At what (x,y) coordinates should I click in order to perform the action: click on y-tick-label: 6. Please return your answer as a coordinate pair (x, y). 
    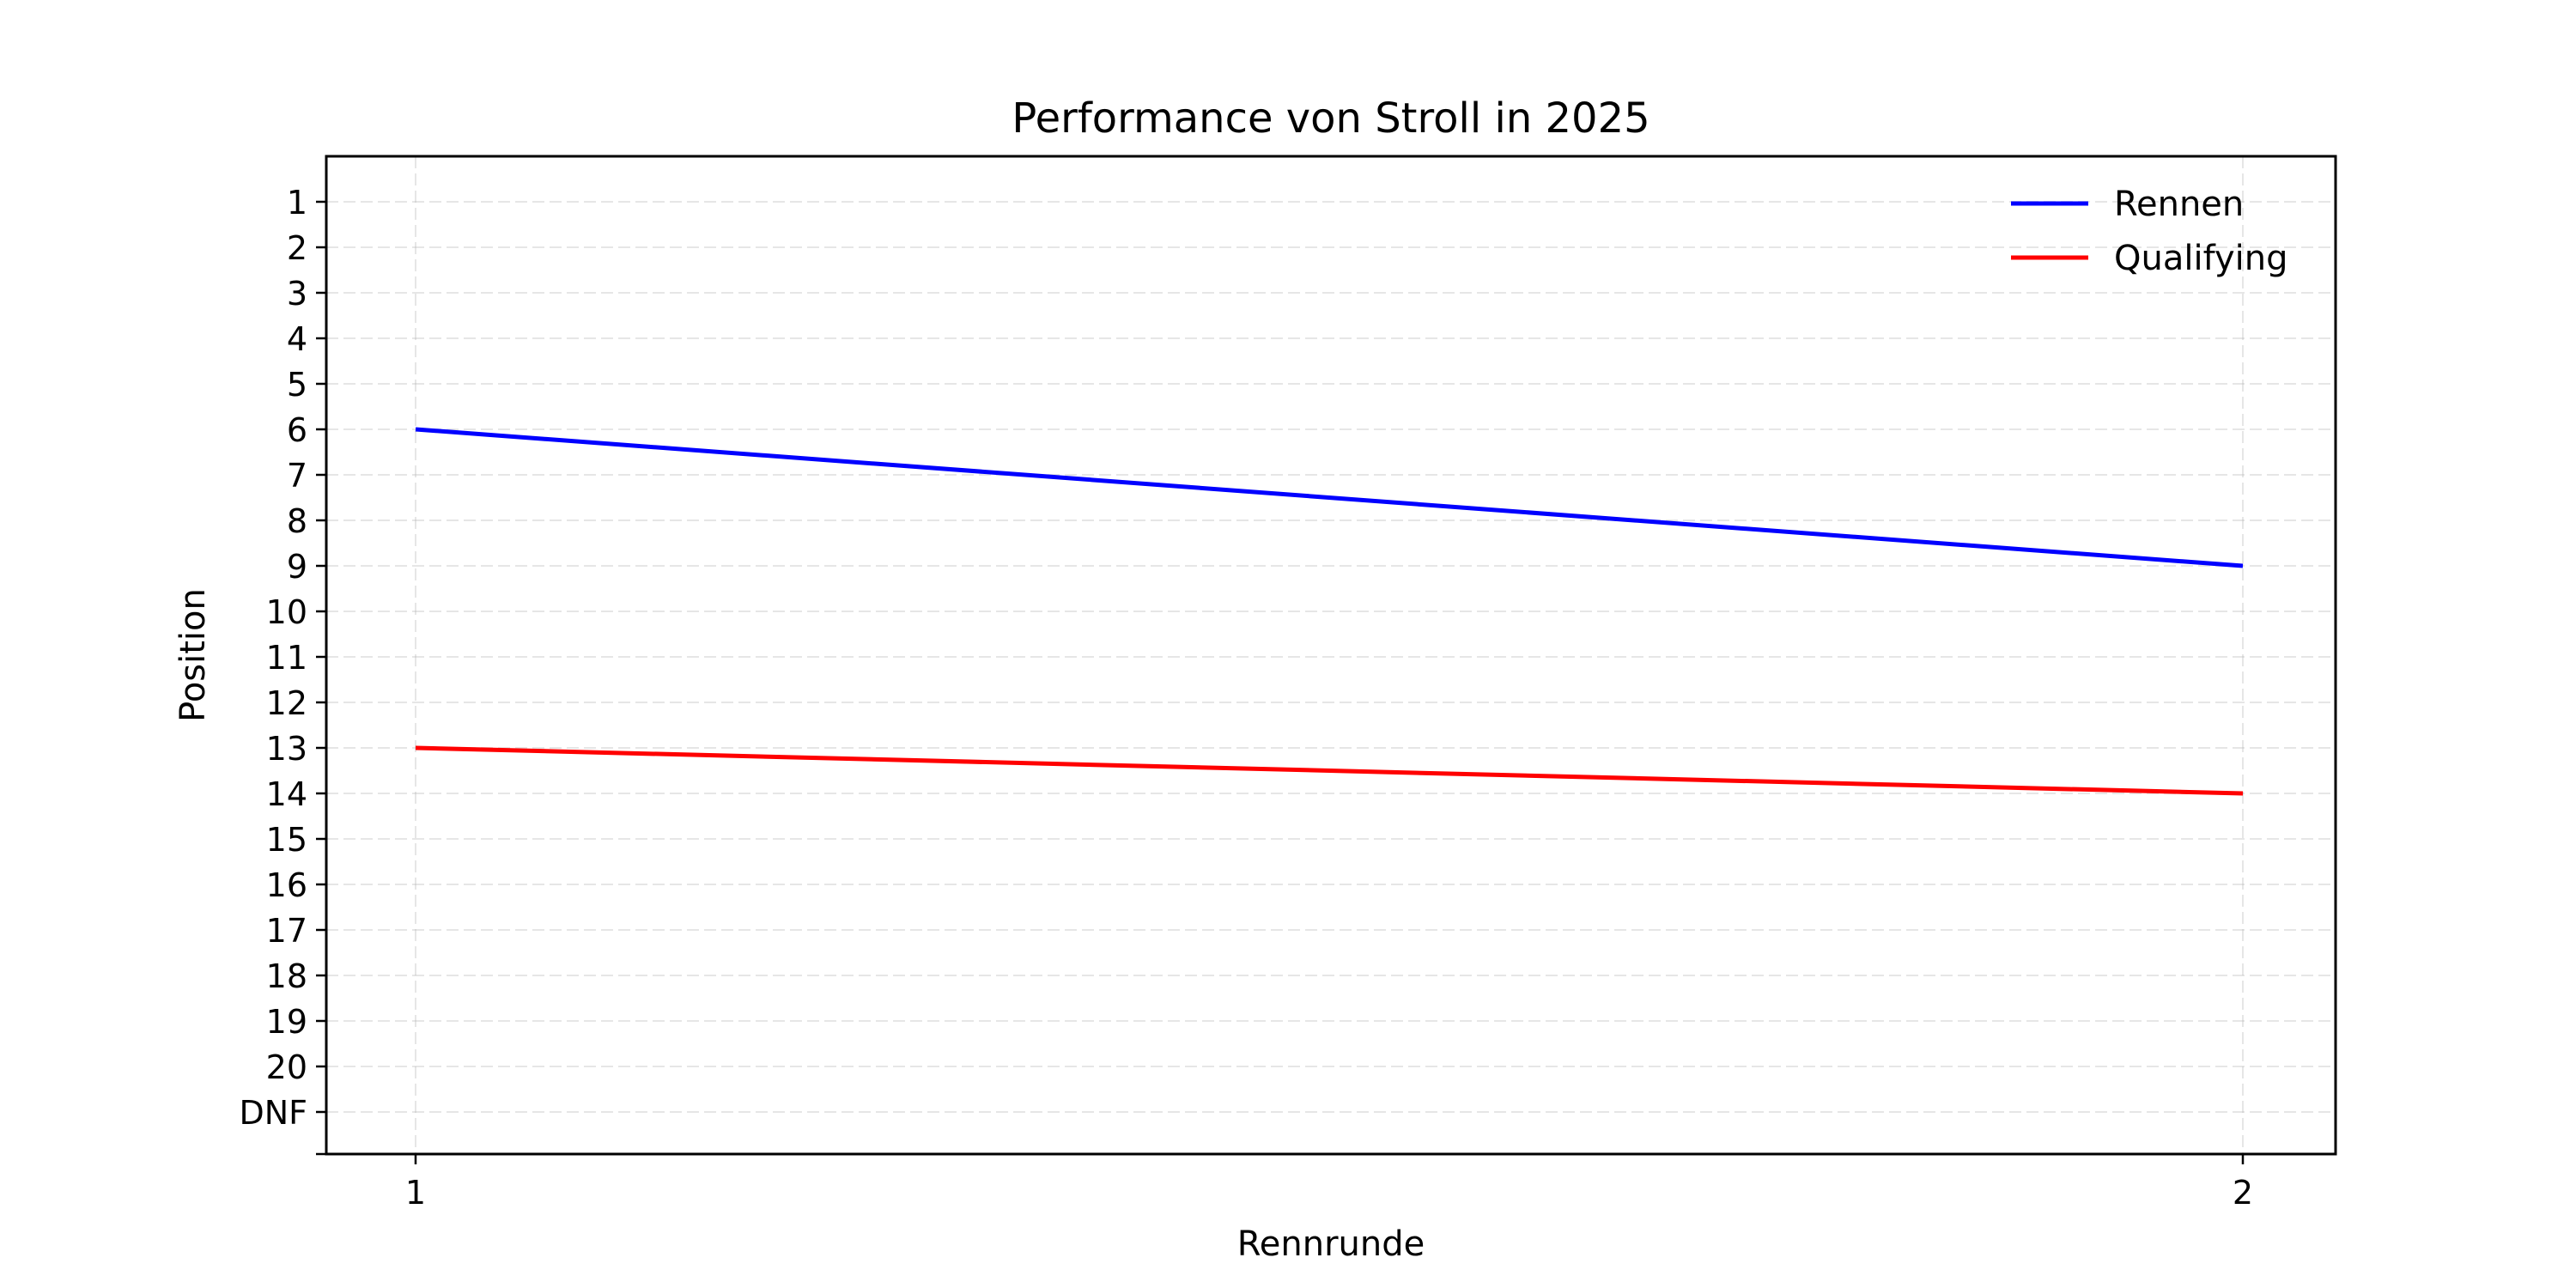
    Looking at the image, I should click on (297, 430).